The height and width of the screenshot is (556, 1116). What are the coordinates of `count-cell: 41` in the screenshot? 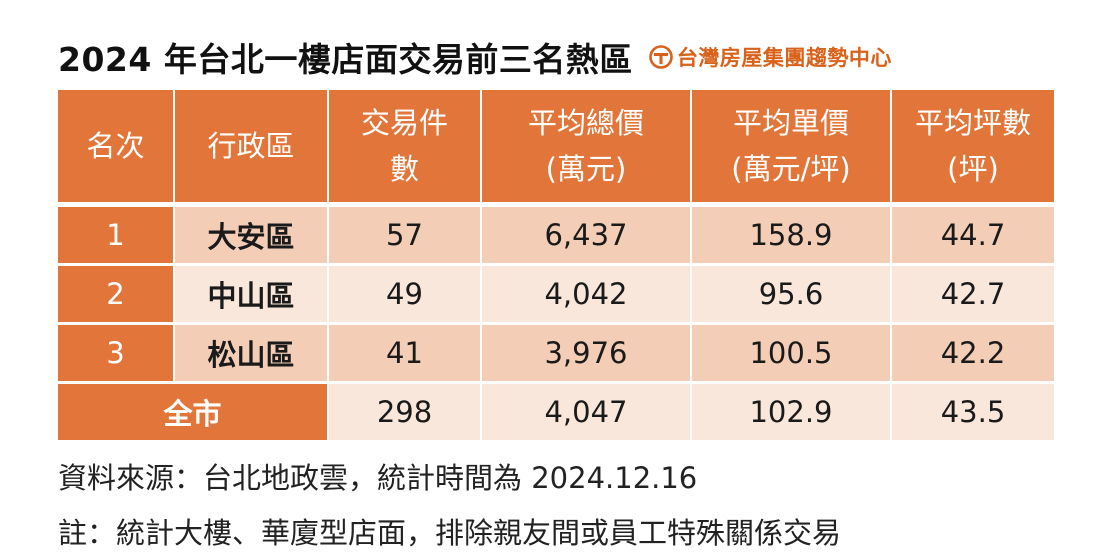 It's located at (405, 354).